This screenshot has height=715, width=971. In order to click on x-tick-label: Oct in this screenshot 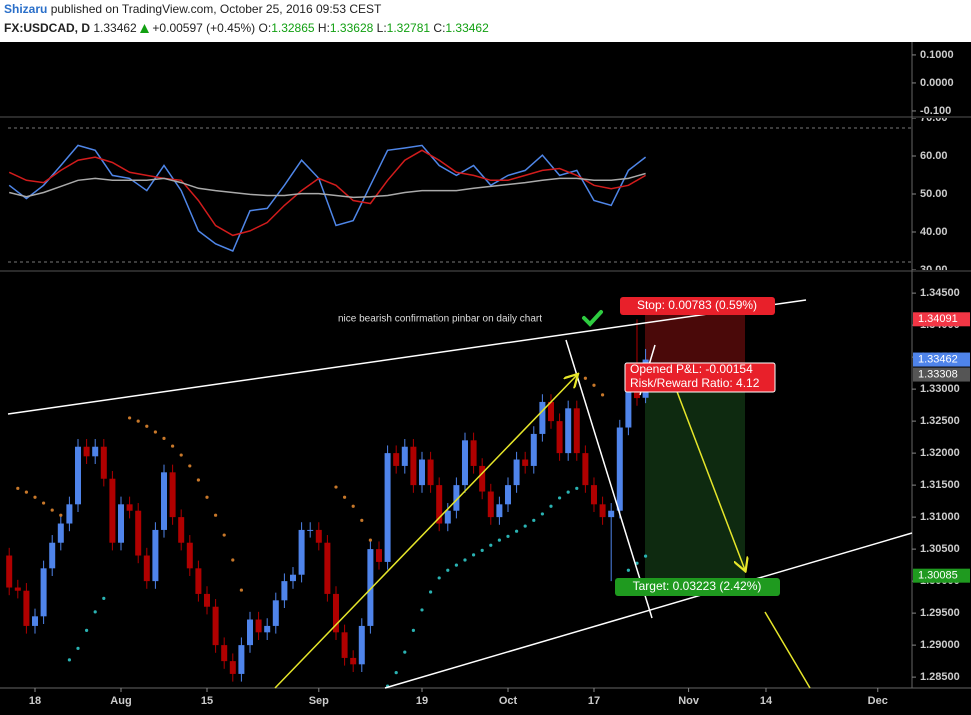, I will do `click(508, 701)`.